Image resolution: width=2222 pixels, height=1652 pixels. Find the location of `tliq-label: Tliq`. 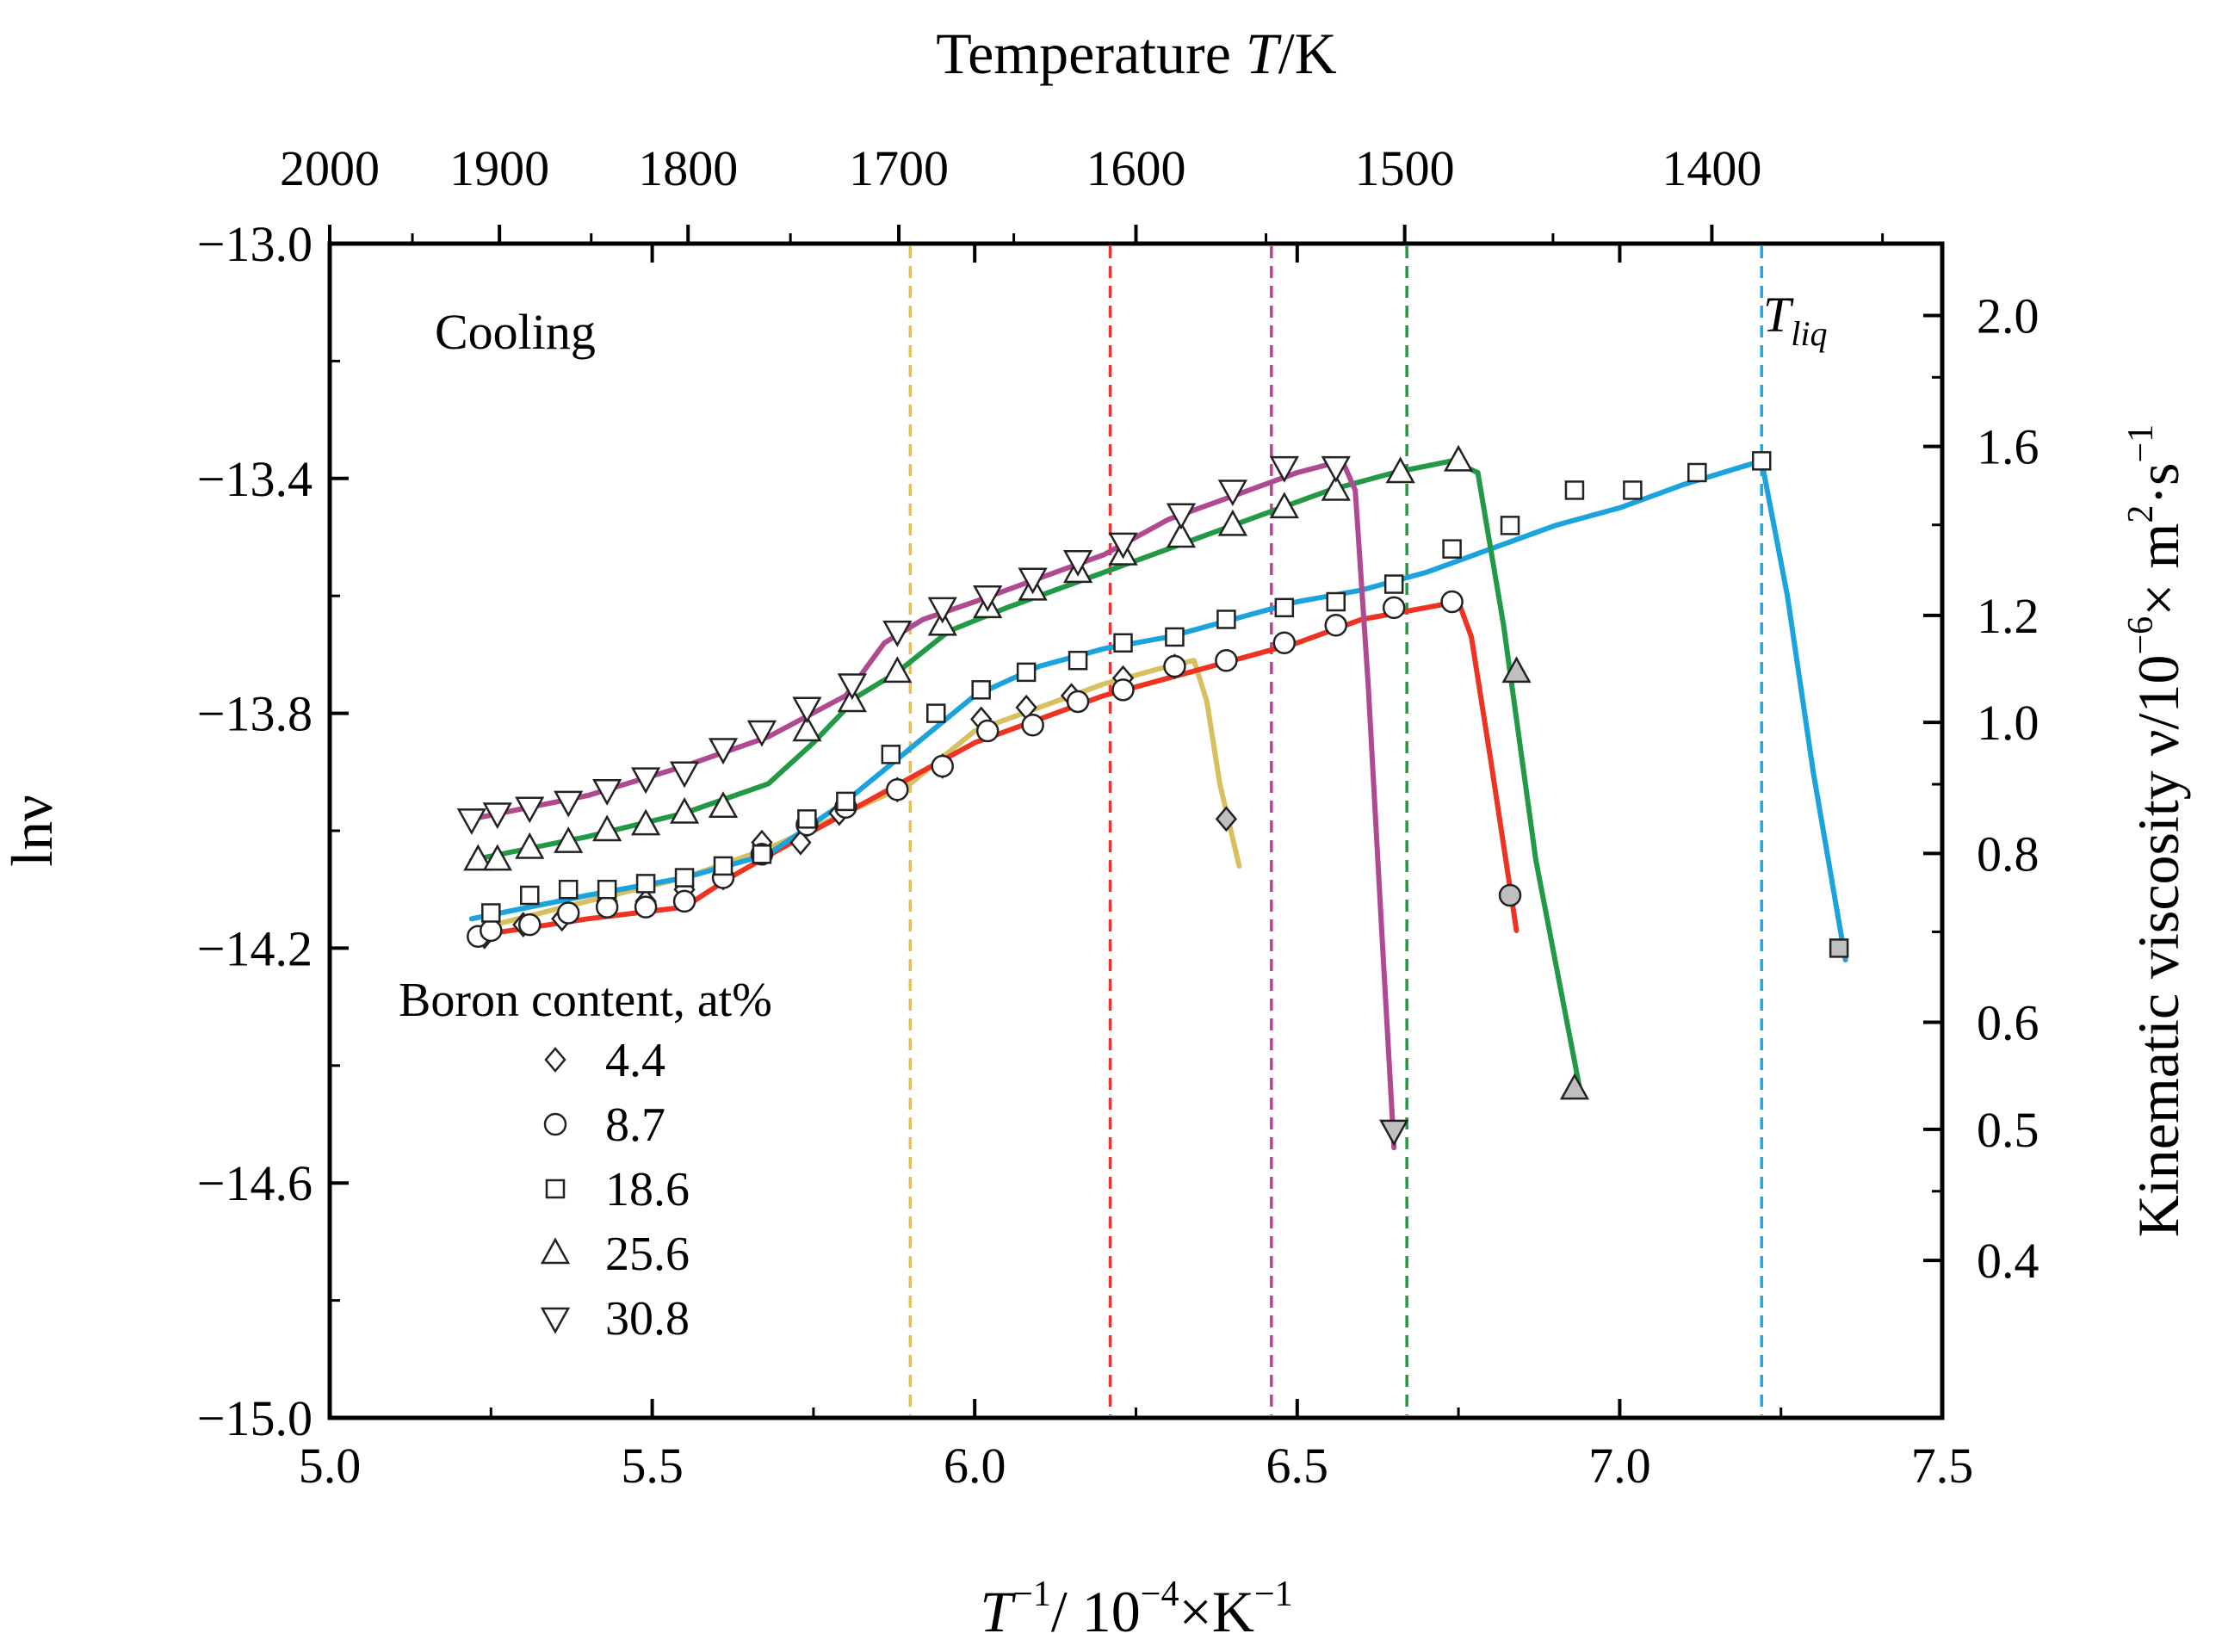

tliq-label: Tliq is located at coordinates (1795, 320).